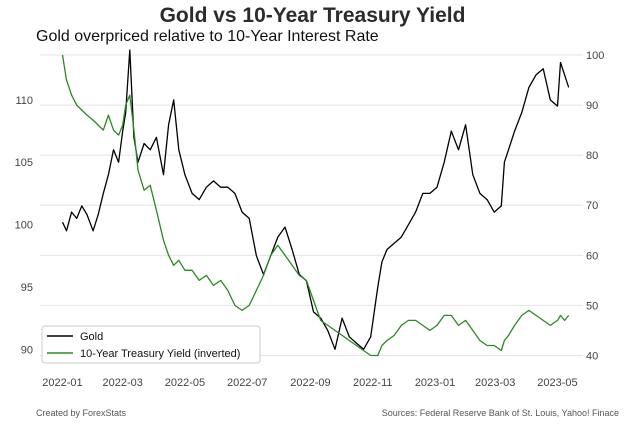 The height and width of the screenshot is (427, 625). I want to click on x-tick-label: 2023-03, so click(495, 383).